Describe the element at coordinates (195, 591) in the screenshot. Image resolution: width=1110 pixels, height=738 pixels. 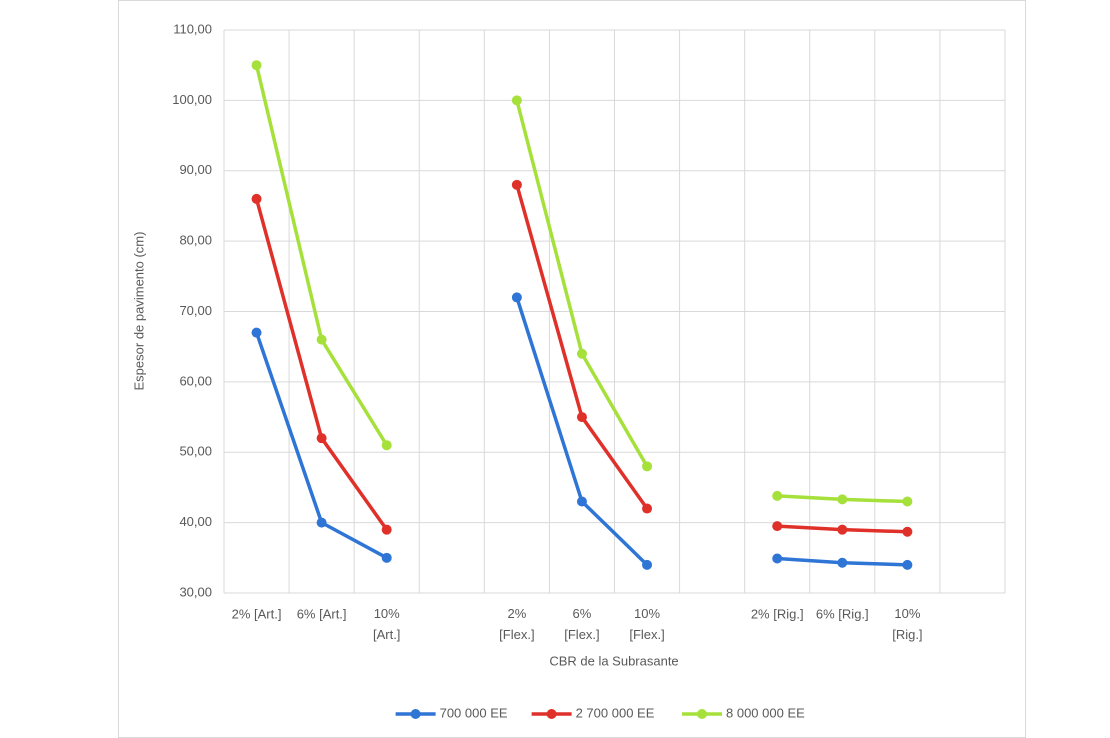
I see `y-tick-label: 30,00` at that location.